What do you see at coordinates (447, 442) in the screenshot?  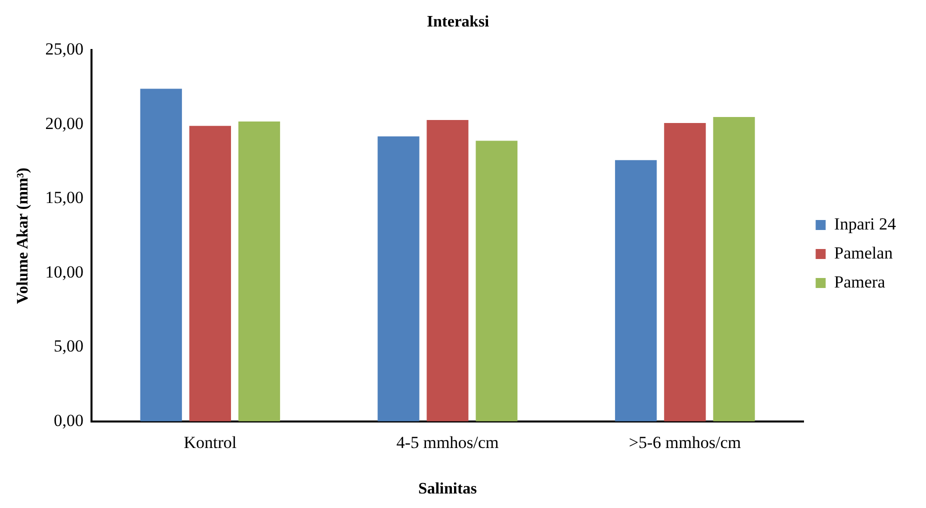 I see `x-tick-label: 4-5 mmhos/cm` at bounding box center [447, 442].